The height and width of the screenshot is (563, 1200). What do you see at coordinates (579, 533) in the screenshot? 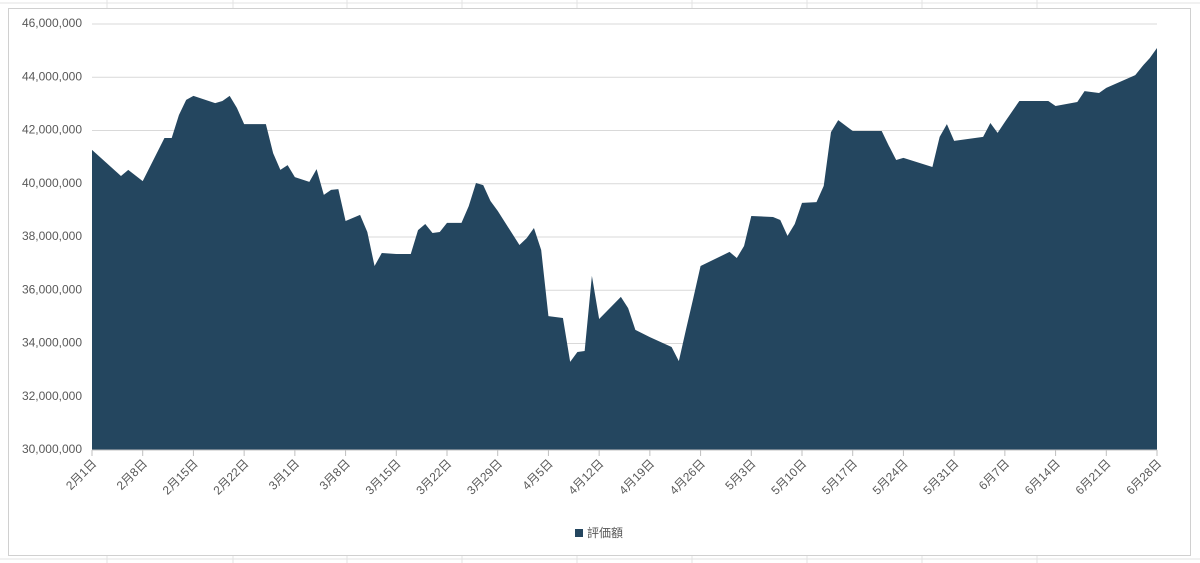
I see `legend-swatch` at bounding box center [579, 533].